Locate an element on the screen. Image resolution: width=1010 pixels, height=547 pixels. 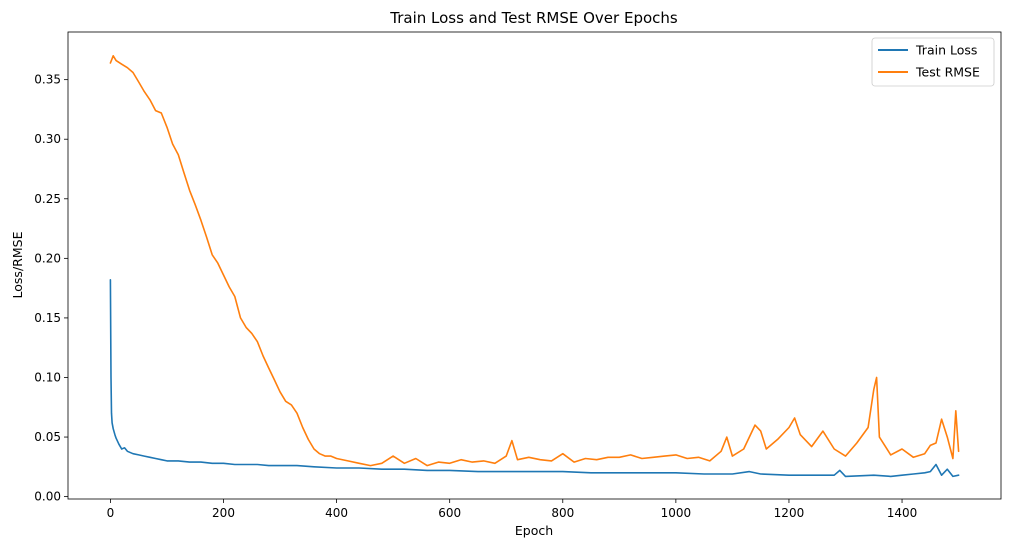
y-tick-label-0.20: 0.20 is located at coordinates (47, 258).